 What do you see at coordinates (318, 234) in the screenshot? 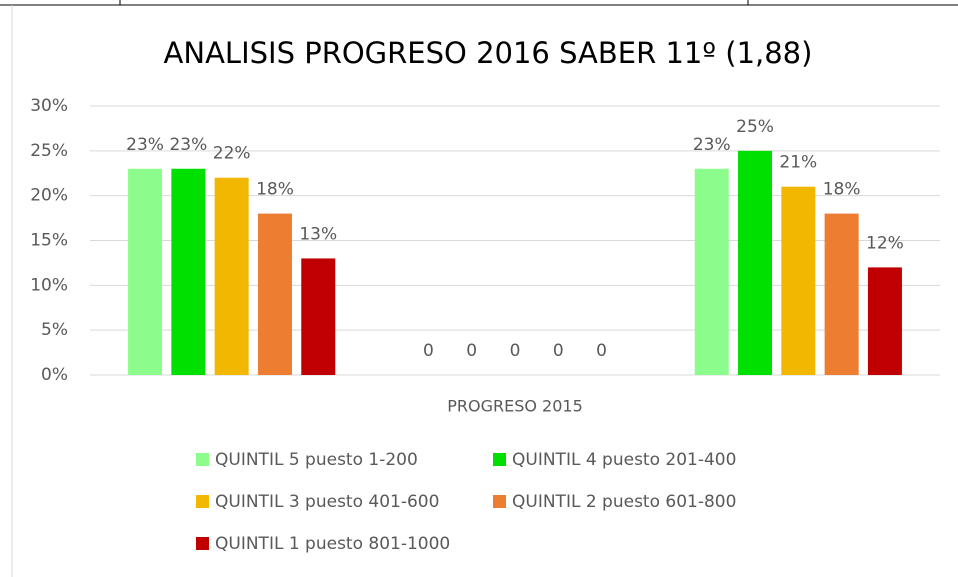
I see `value-label: 13%` at bounding box center [318, 234].